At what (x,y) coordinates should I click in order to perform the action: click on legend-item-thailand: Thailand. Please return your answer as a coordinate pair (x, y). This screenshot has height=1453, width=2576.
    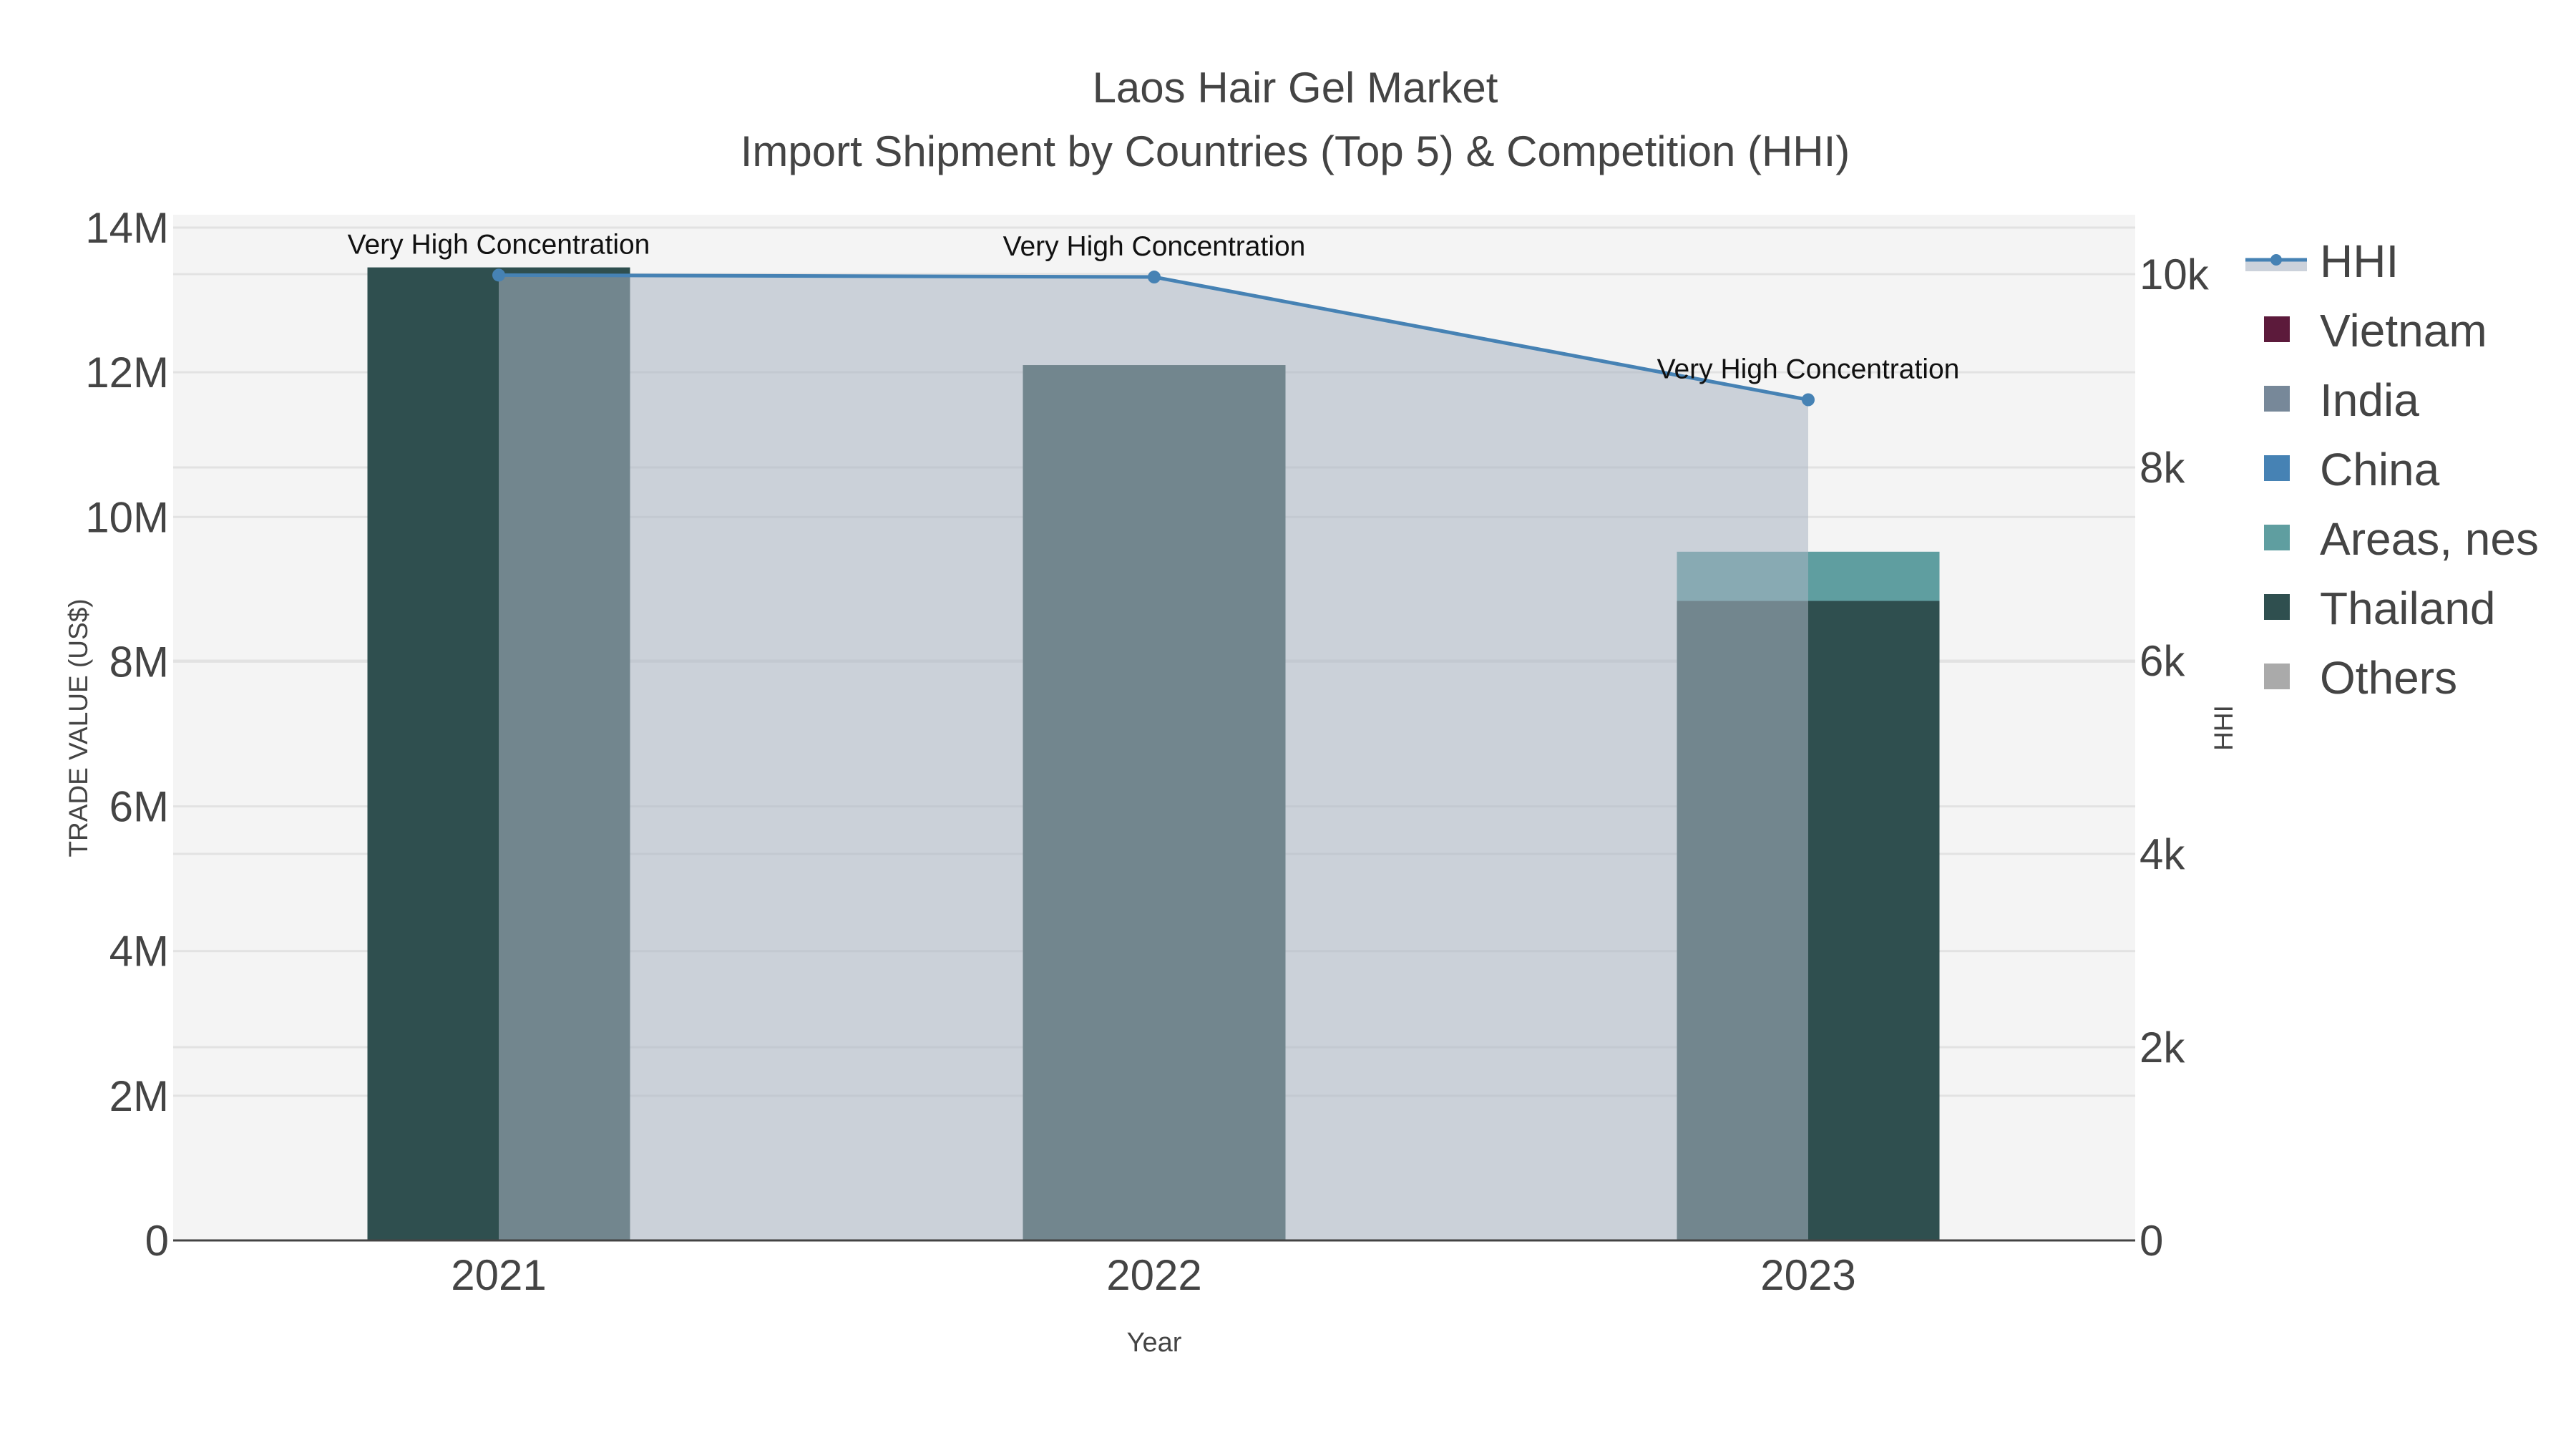
    Looking at the image, I should click on (2380, 608).